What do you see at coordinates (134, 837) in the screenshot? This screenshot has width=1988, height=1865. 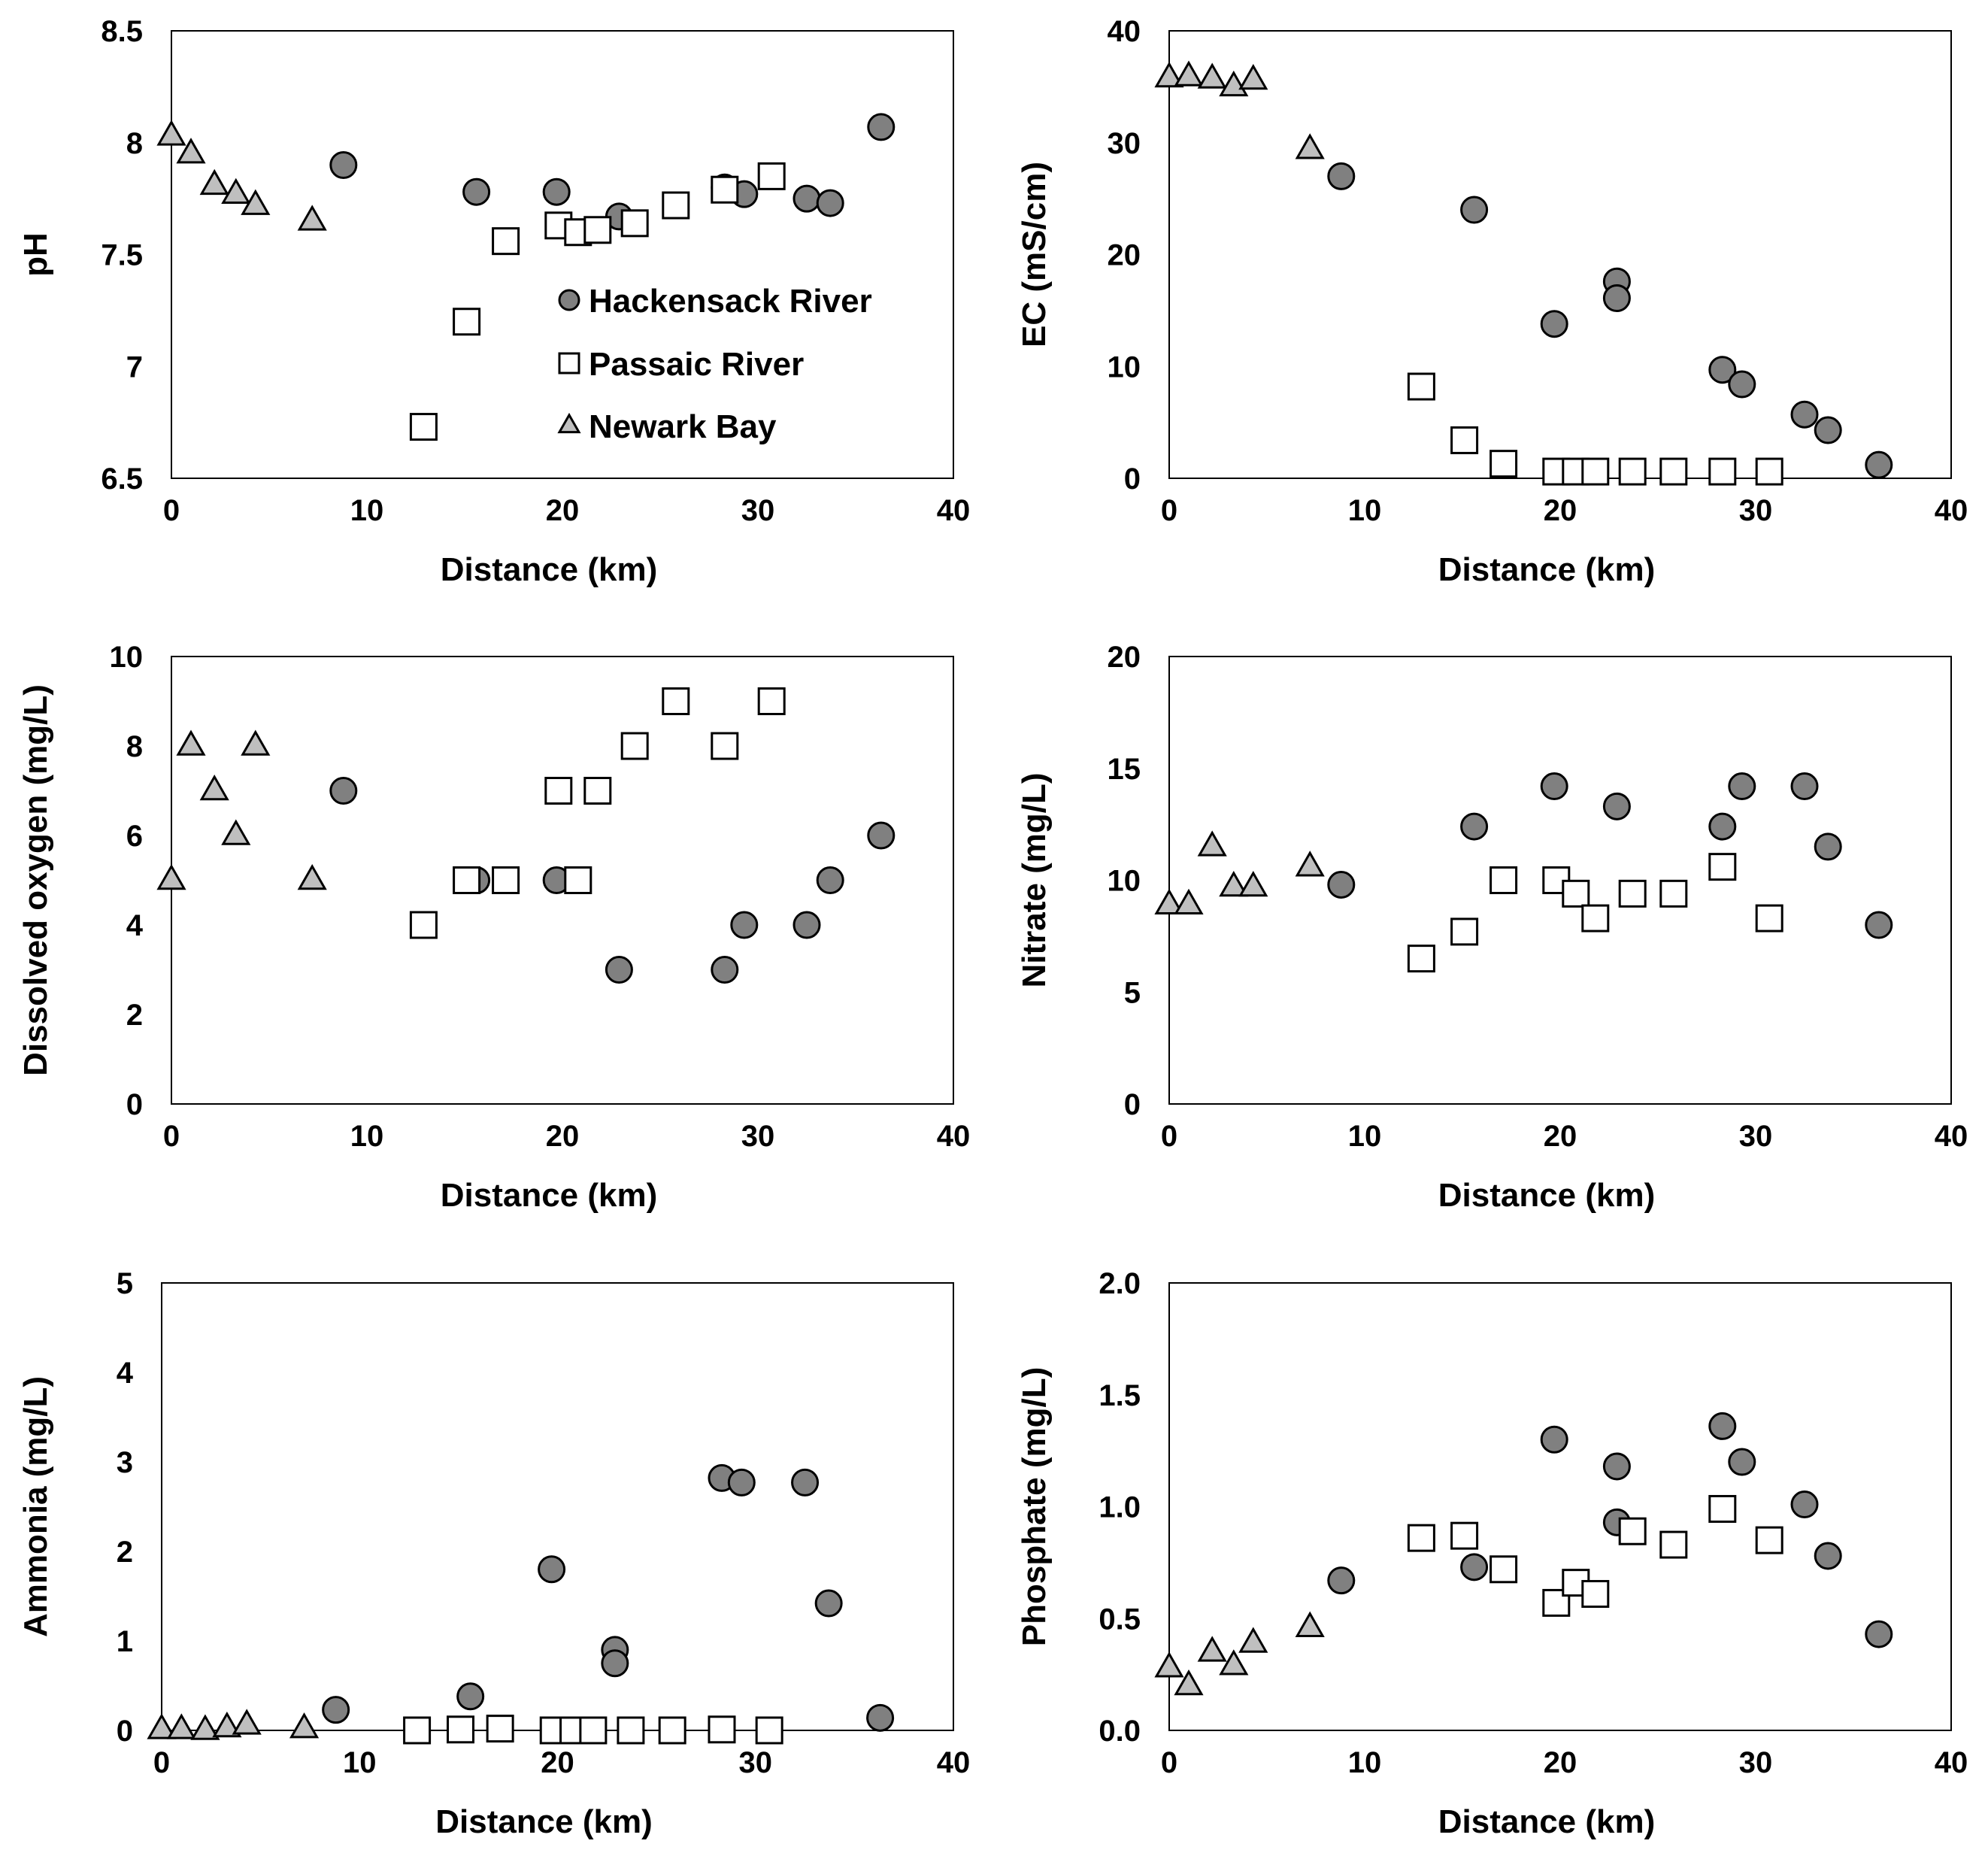 I see `y-tick-label: 6` at bounding box center [134, 837].